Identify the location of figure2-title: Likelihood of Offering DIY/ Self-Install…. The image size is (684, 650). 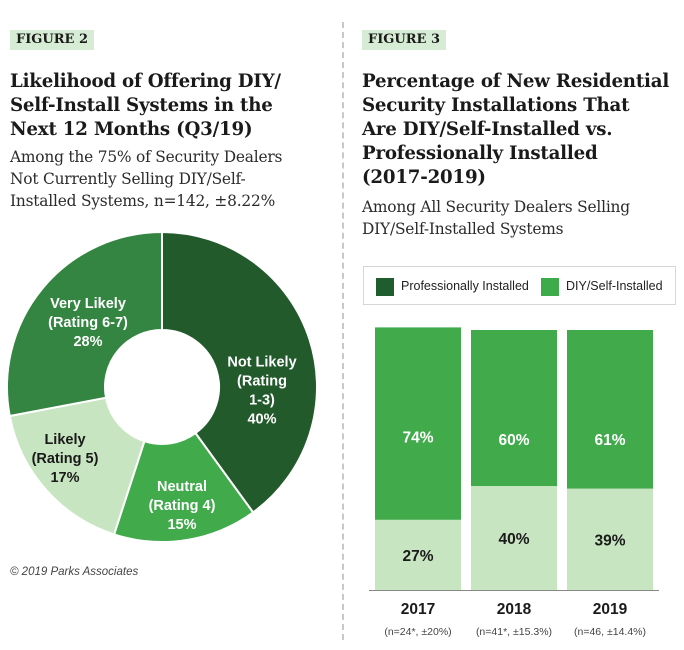
(145, 106).